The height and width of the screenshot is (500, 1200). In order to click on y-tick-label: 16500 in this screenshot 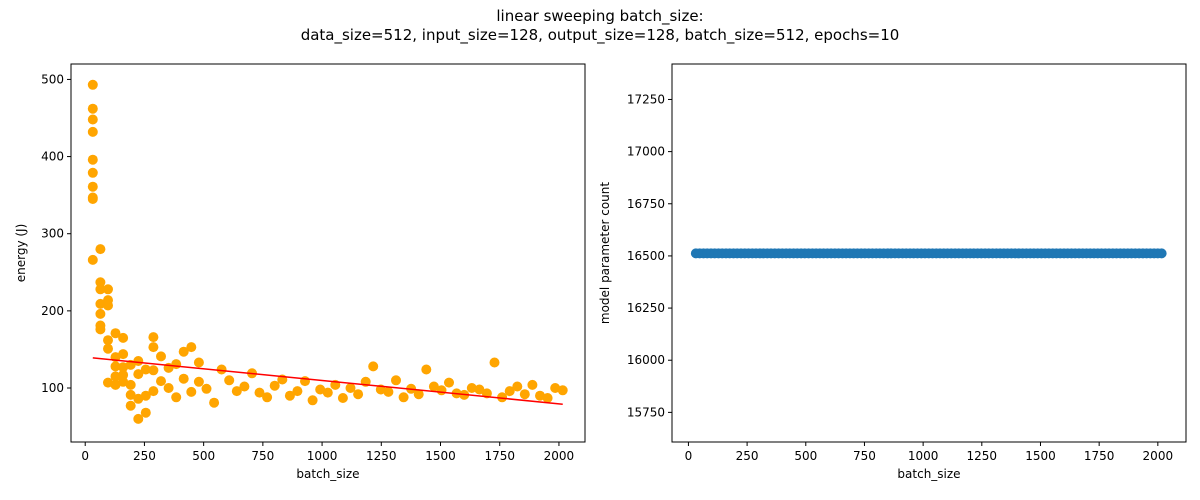, I will do `click(646, 256)`.